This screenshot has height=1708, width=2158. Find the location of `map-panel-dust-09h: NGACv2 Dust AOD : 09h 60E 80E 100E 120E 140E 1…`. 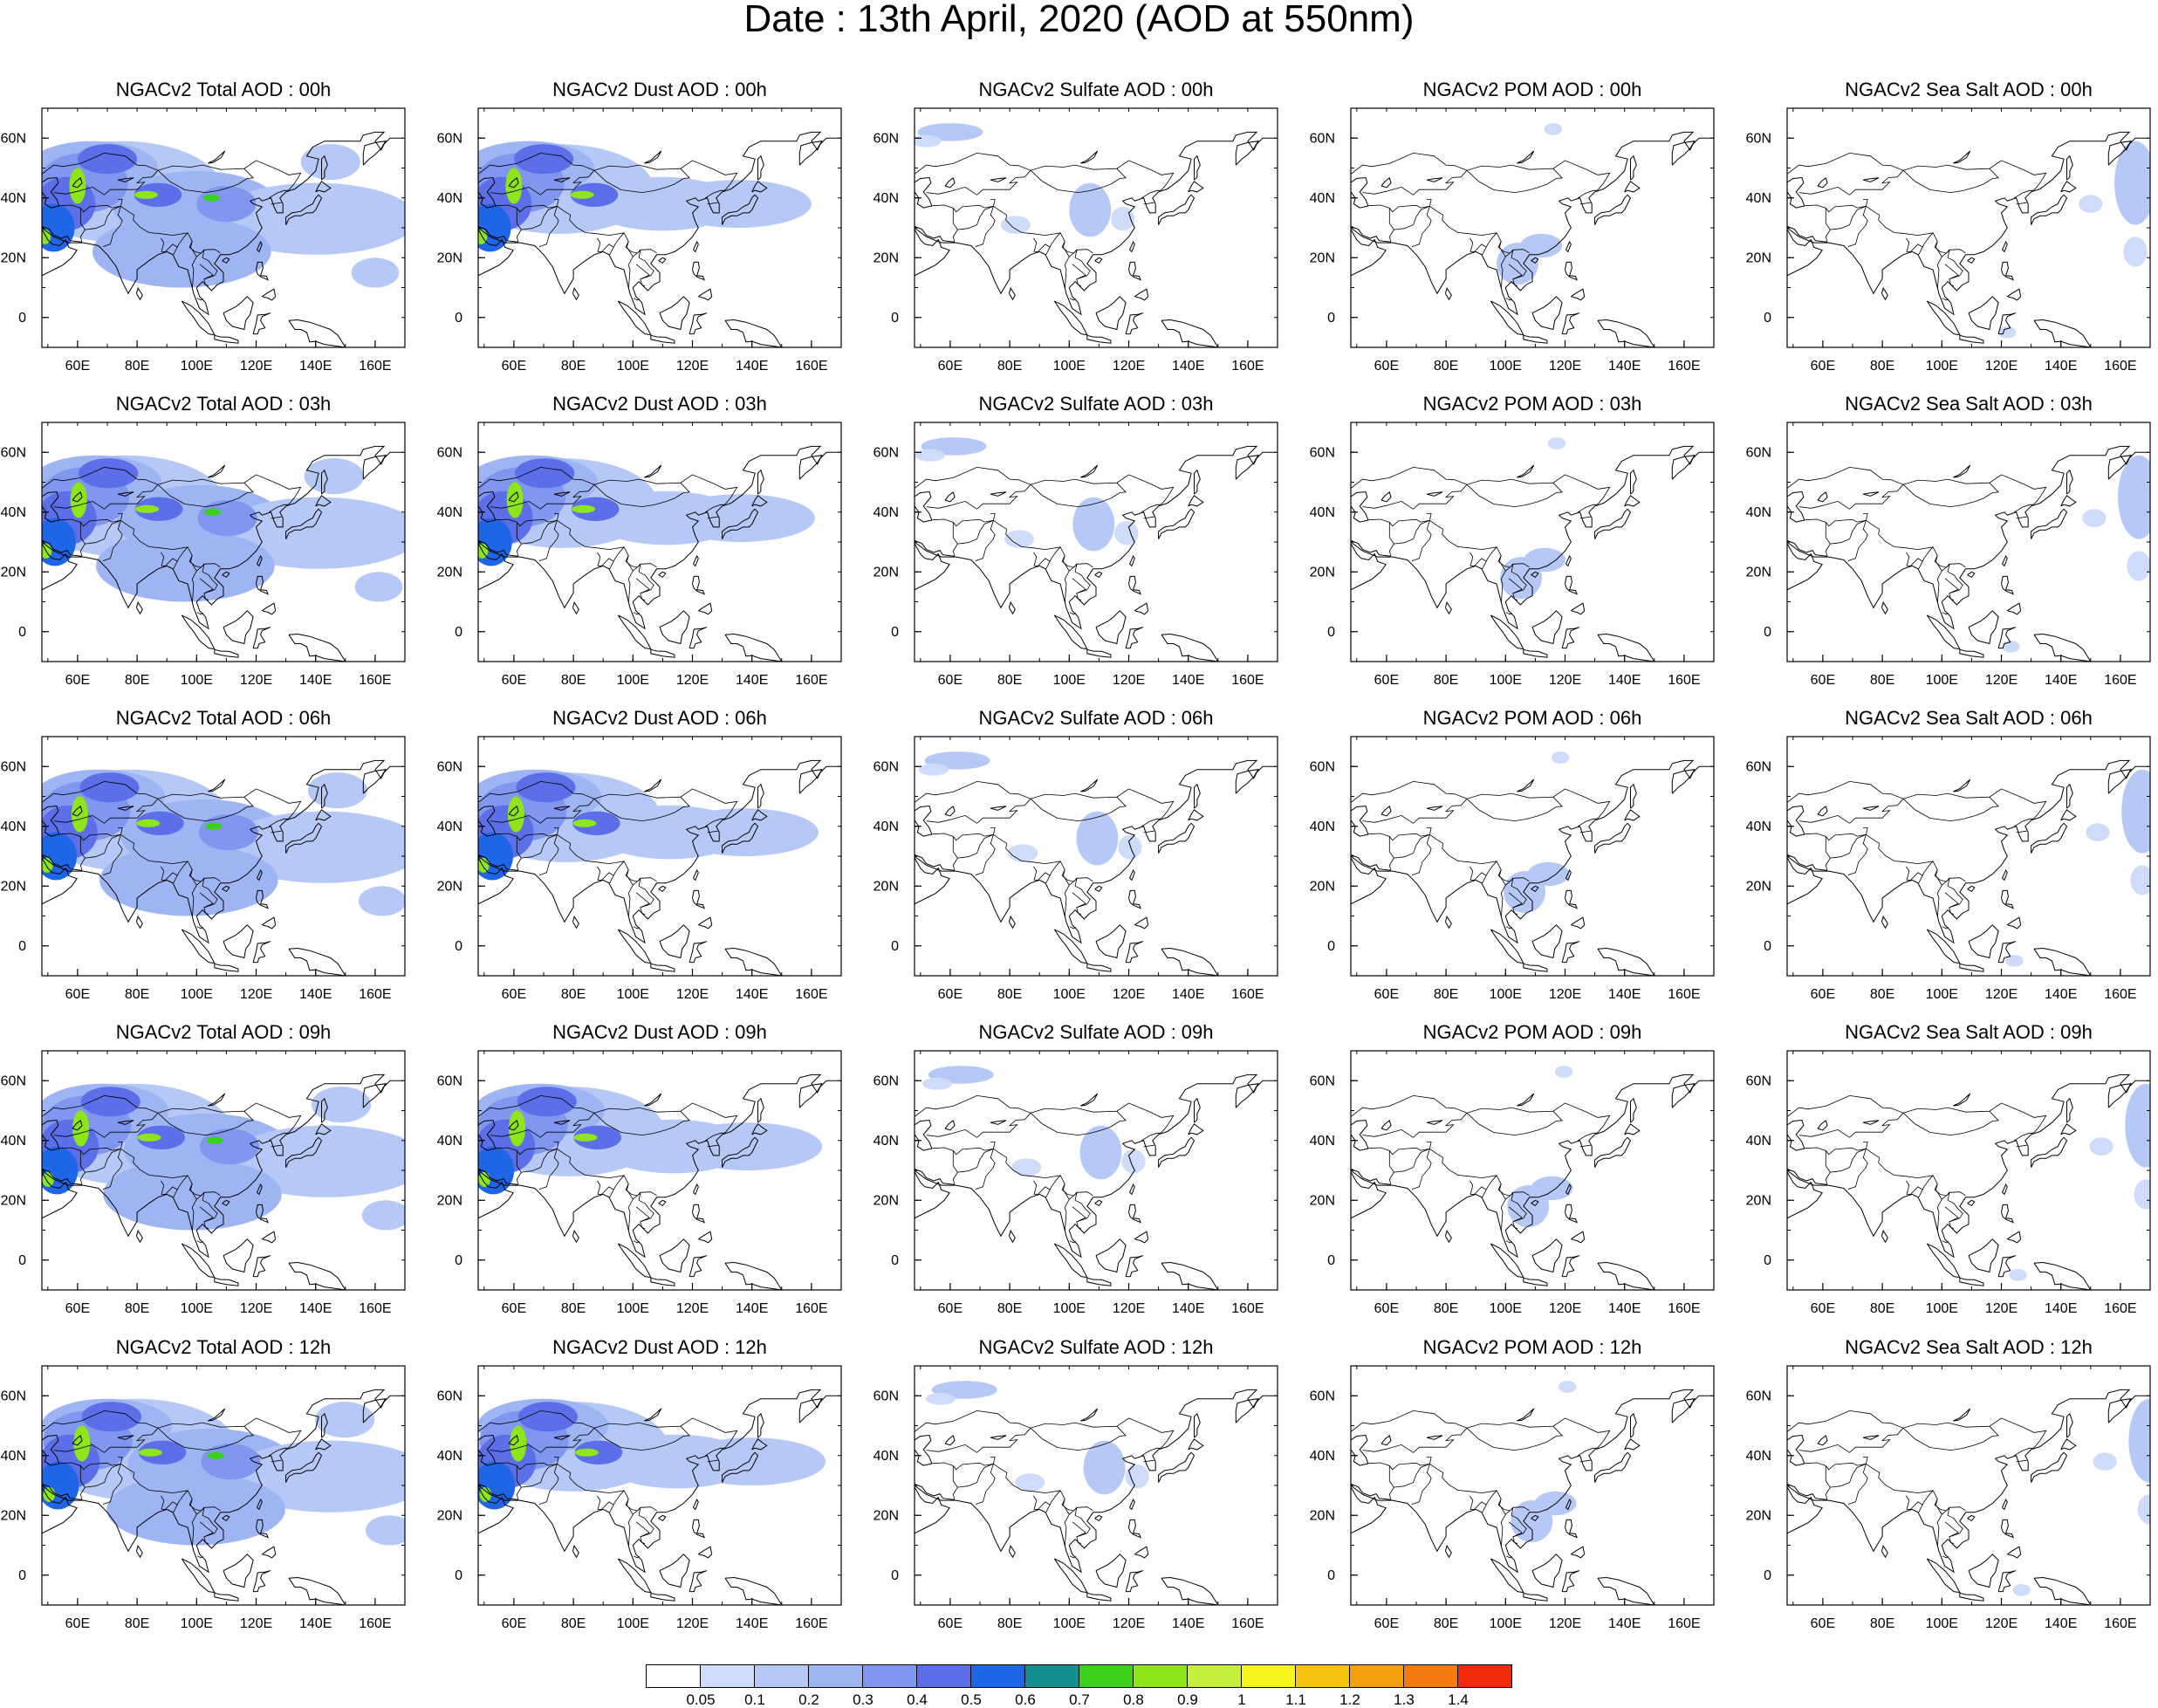

map-panel-dust-09h: NGACv2 Dust AOD : 09h 60E 80E 100E 120E 140E 1… is located at coordinates (654, 1178).